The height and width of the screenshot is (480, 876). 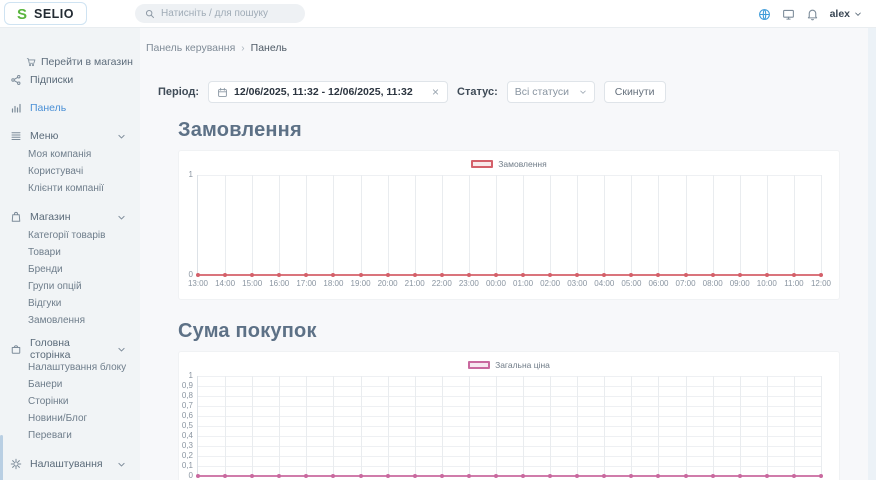 I want to click on sidebar-subitem-homepage-0: Налаштування блоку, so click(x=77, y=367).